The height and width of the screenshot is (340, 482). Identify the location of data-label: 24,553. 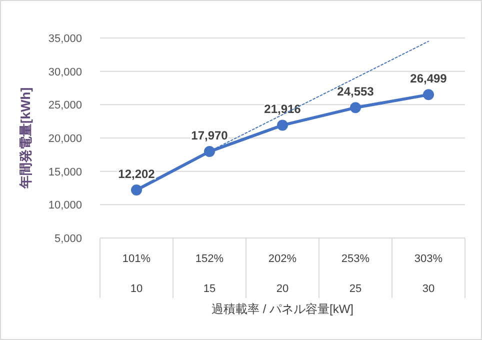
(355, 91).